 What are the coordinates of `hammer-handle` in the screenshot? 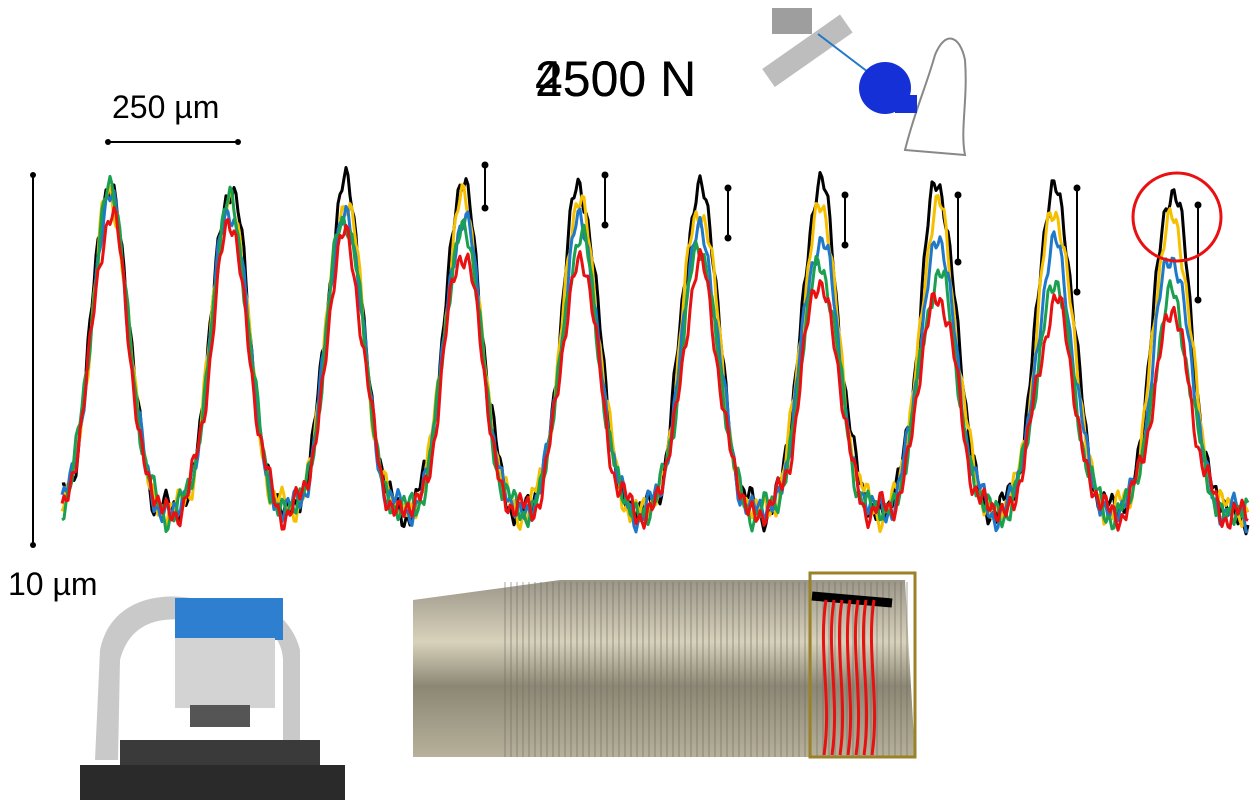 It's located at (807, 50).